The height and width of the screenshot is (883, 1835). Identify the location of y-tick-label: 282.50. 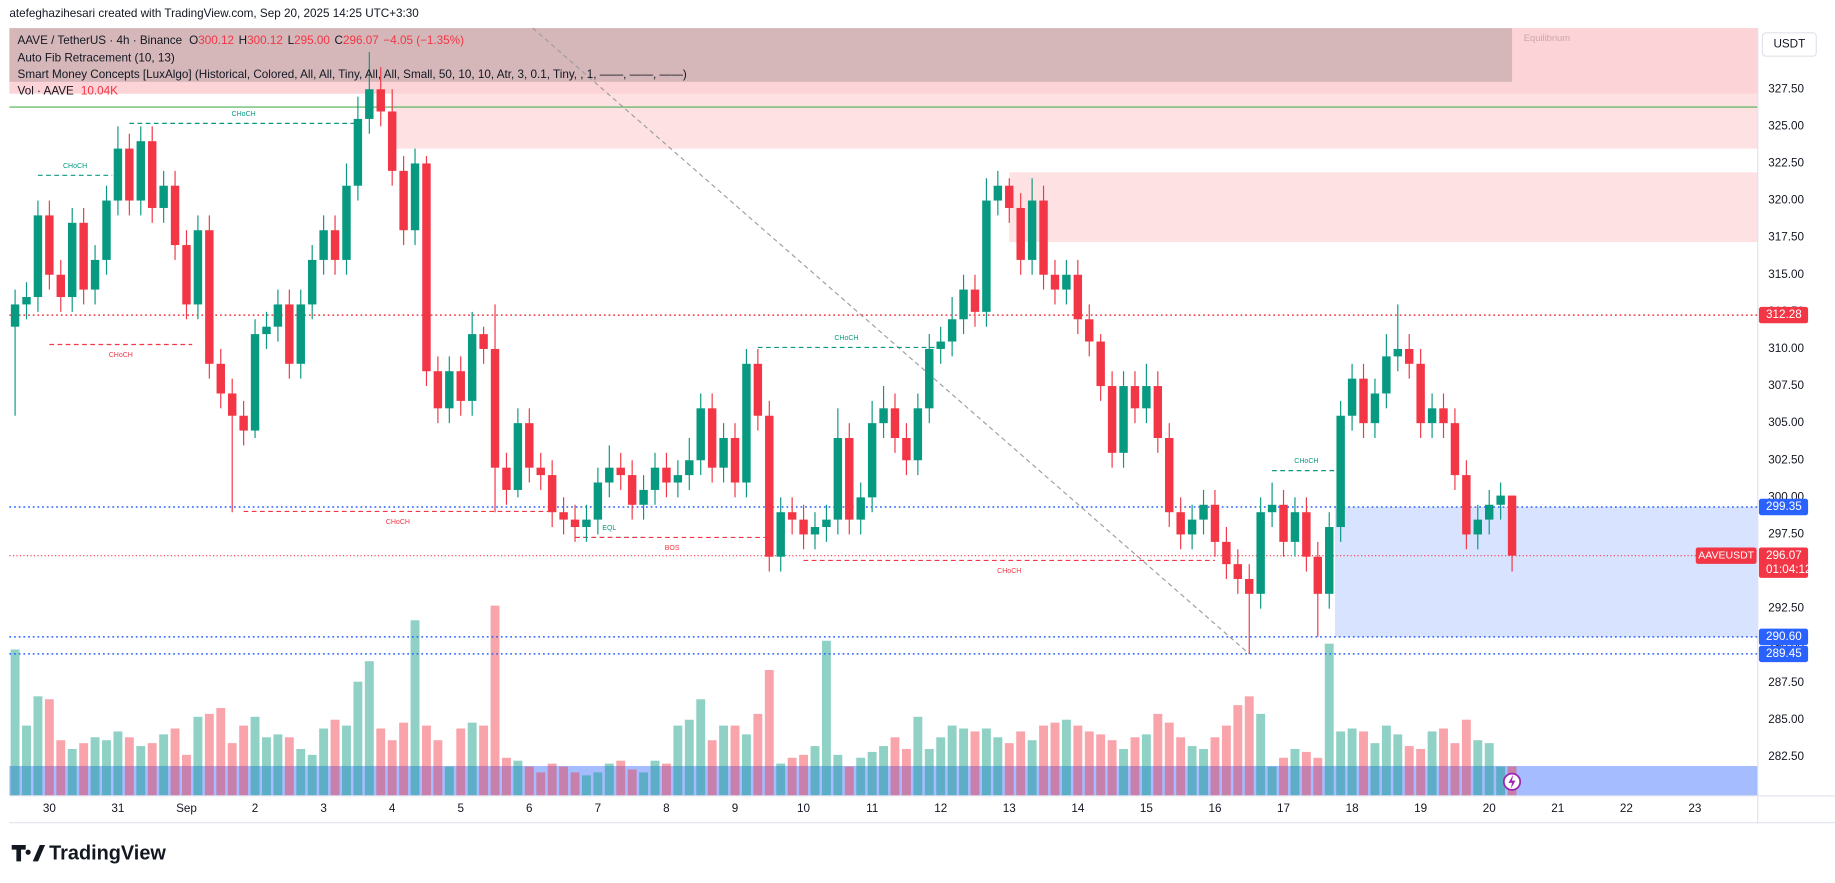
(1786, 756).